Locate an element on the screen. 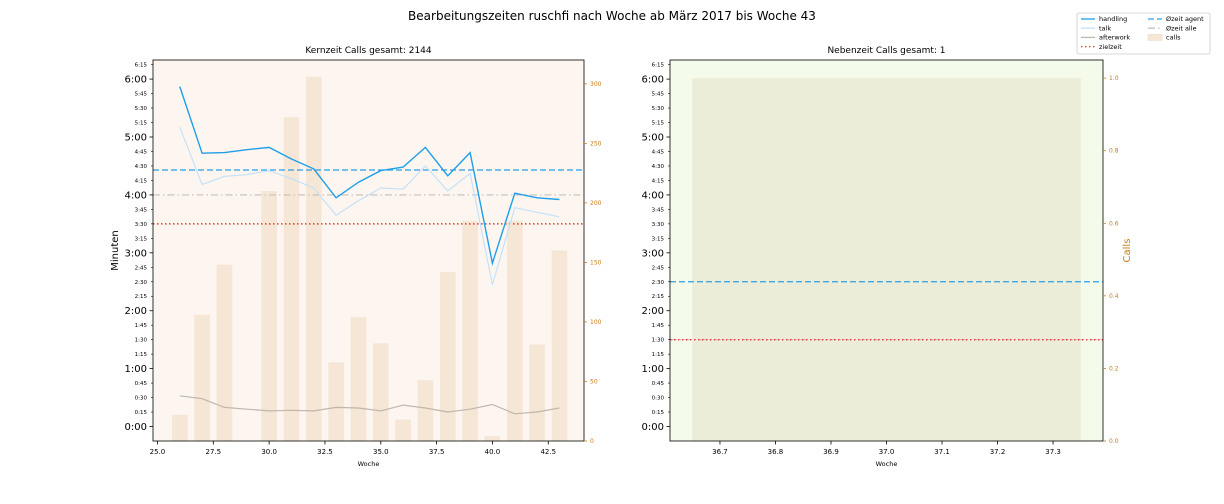 This screenshot has width=1224, height=504. subplot-title: Kernzeit Calls gesamt: 2144 is located at coordinates (368, 51).